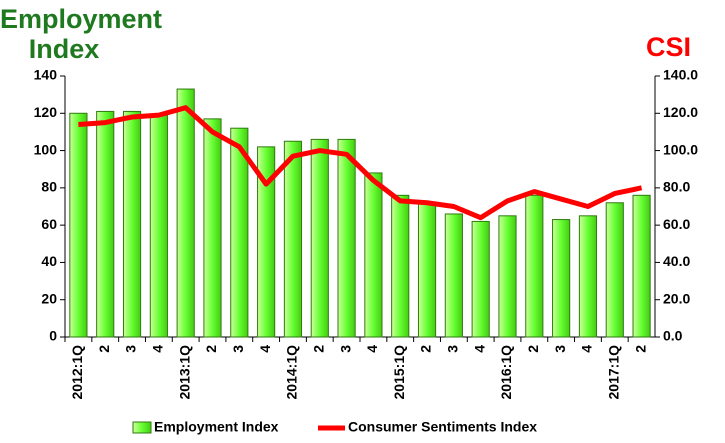 The width and height of the screenshot is (725, 443). What do you see at coordinates (216, 427) in the screenshot?
I see `legend-label: Employment Index` at bounding box center [216, 427].